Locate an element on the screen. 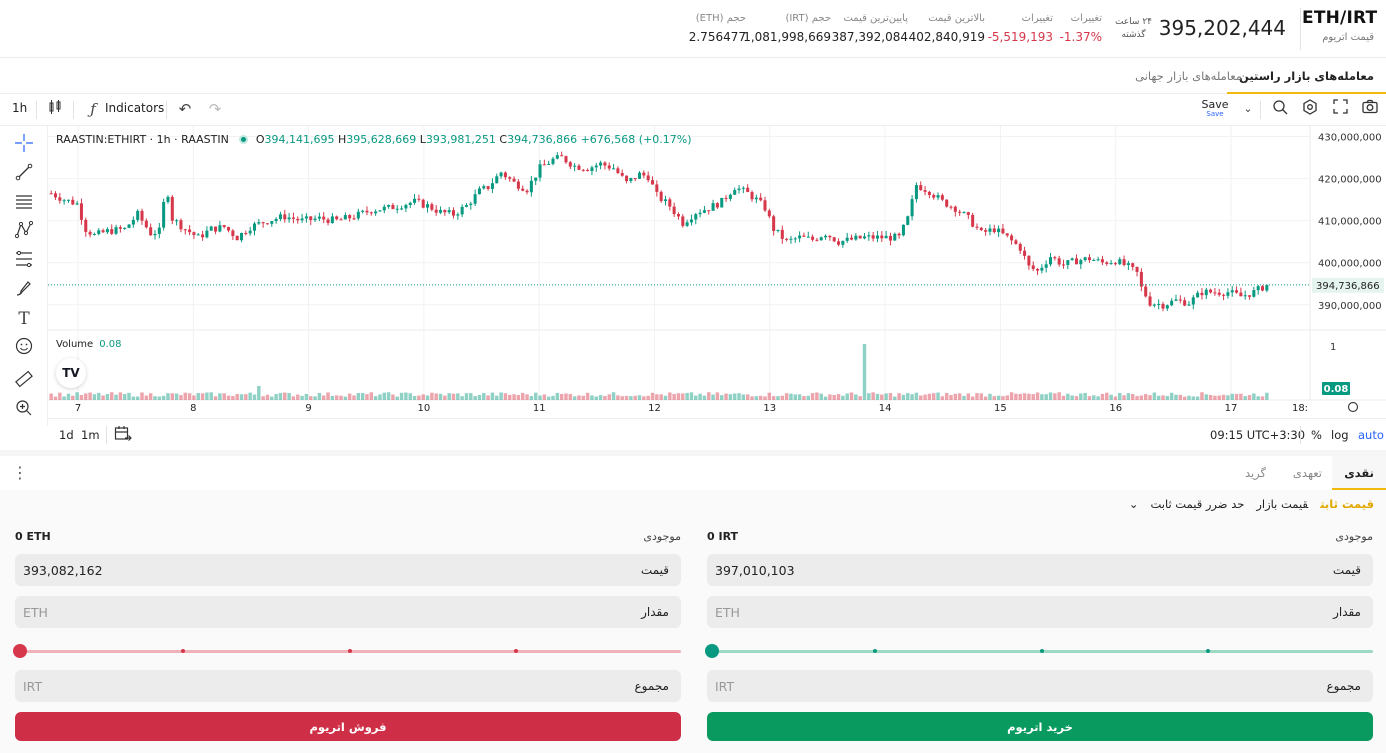 The image size is (1386, 753). crosshair-icon is located at coordinates (24, 145).